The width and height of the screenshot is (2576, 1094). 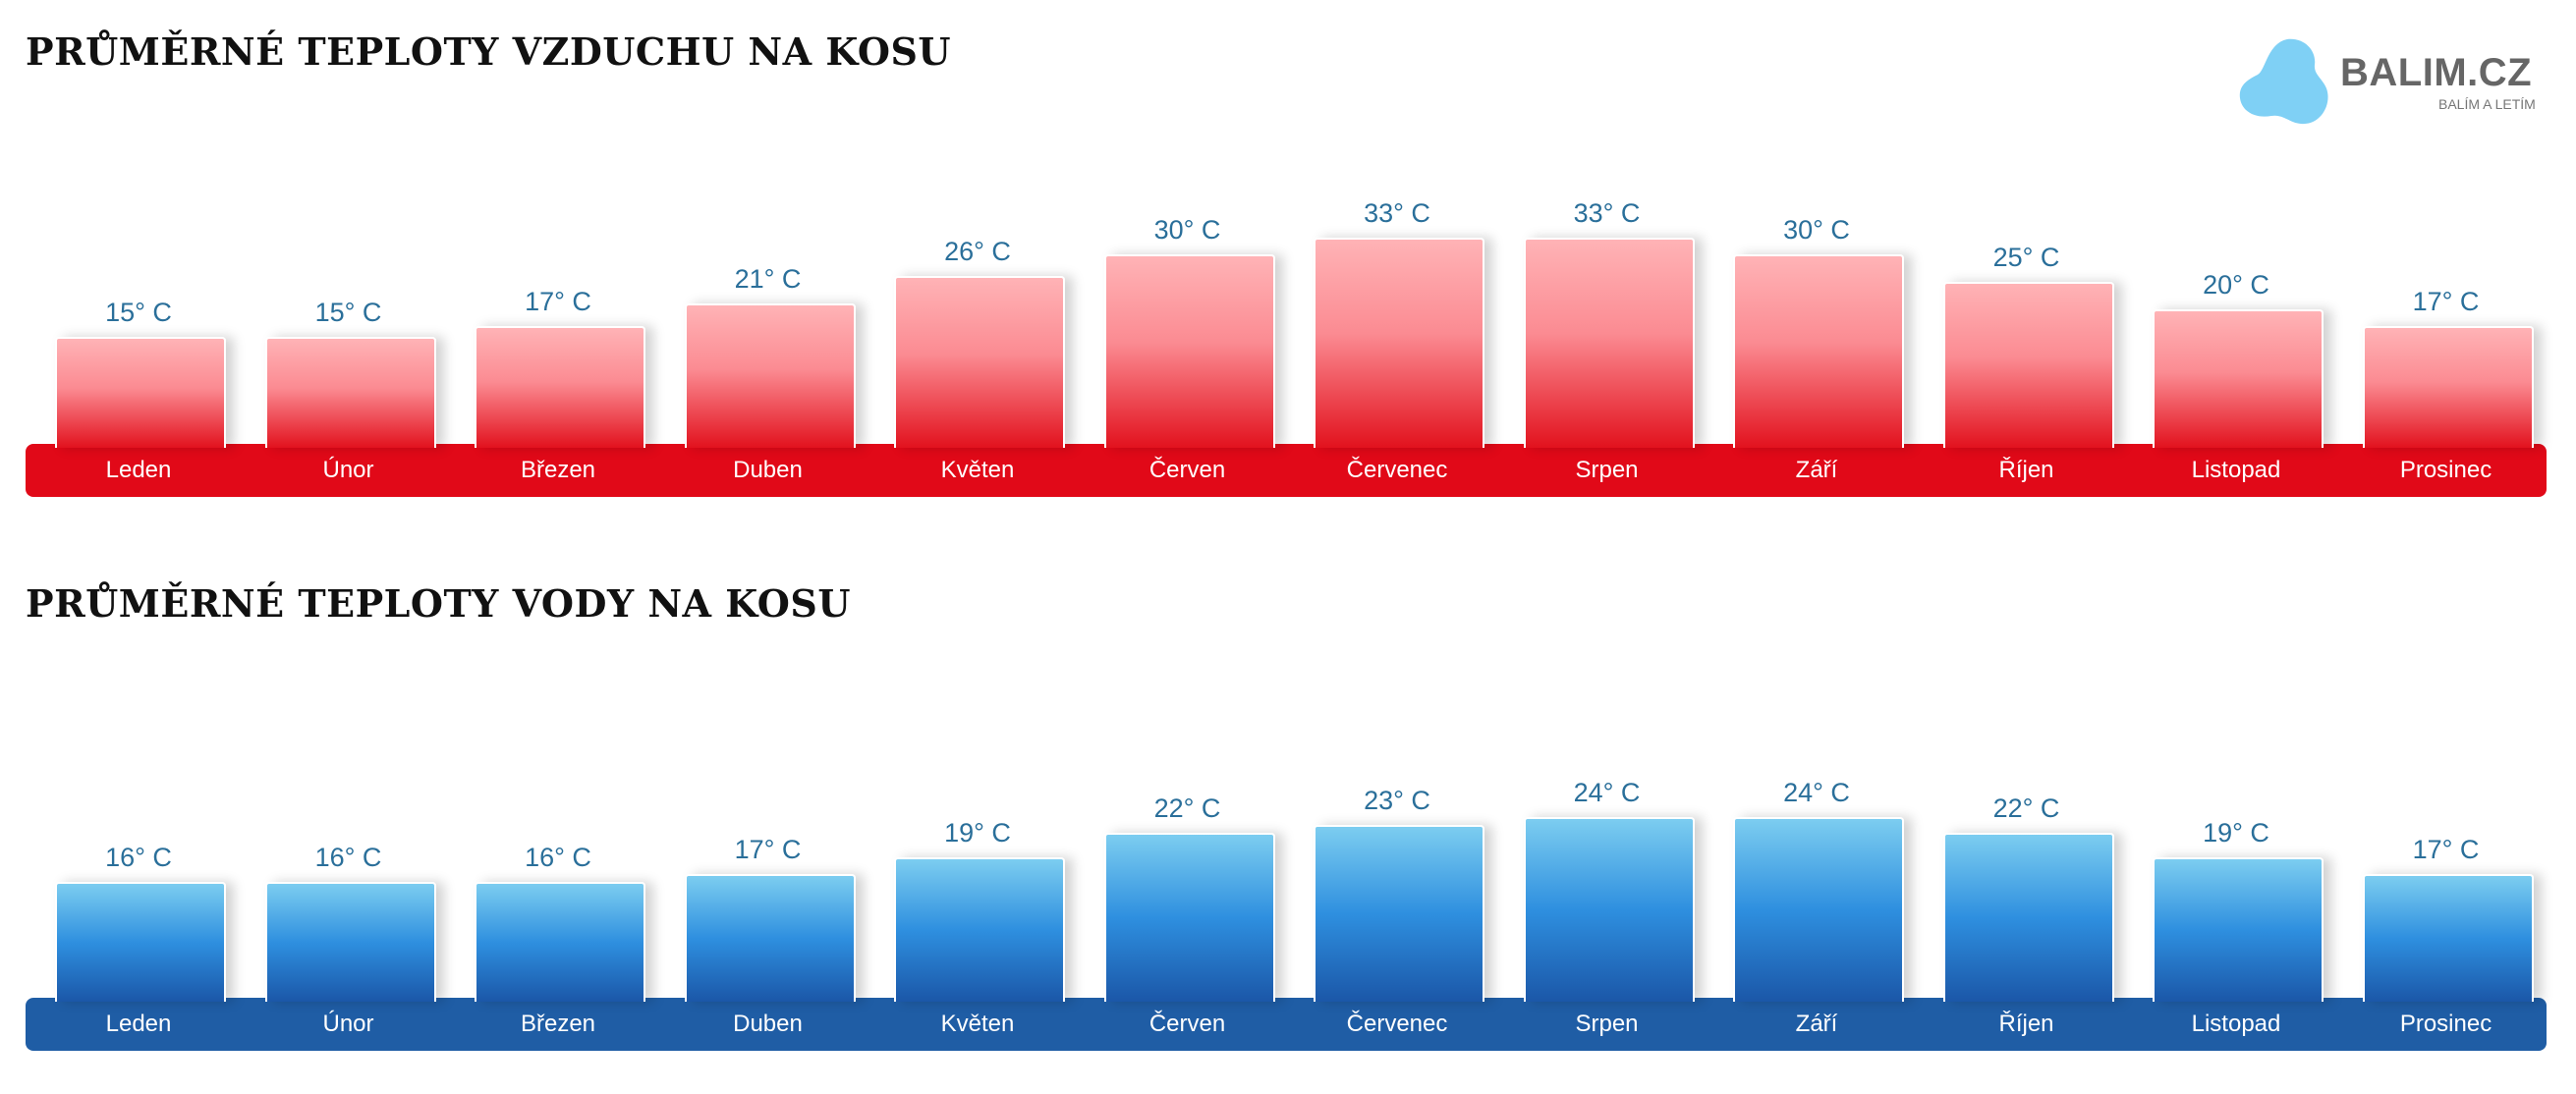 What do you see at coordinates (2445, 470) in the screenshot?
I see `air-month-label-11: Prosinec` at bounding box center [2445, 470].